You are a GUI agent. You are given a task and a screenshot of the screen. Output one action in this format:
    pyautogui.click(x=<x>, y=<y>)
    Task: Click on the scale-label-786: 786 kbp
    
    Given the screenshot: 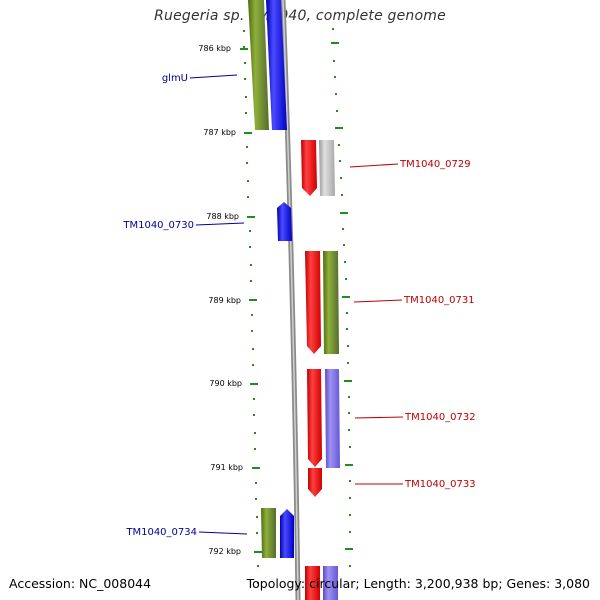 What is the action you would take?
    pyautogui.click(x=214, y=48)
    